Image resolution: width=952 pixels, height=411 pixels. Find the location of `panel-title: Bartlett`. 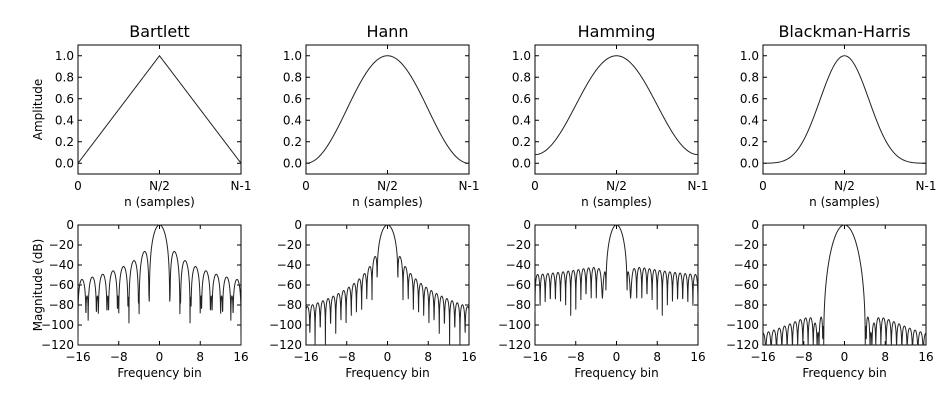

panel-title: Bartlett is located at coordinates (159, 31).